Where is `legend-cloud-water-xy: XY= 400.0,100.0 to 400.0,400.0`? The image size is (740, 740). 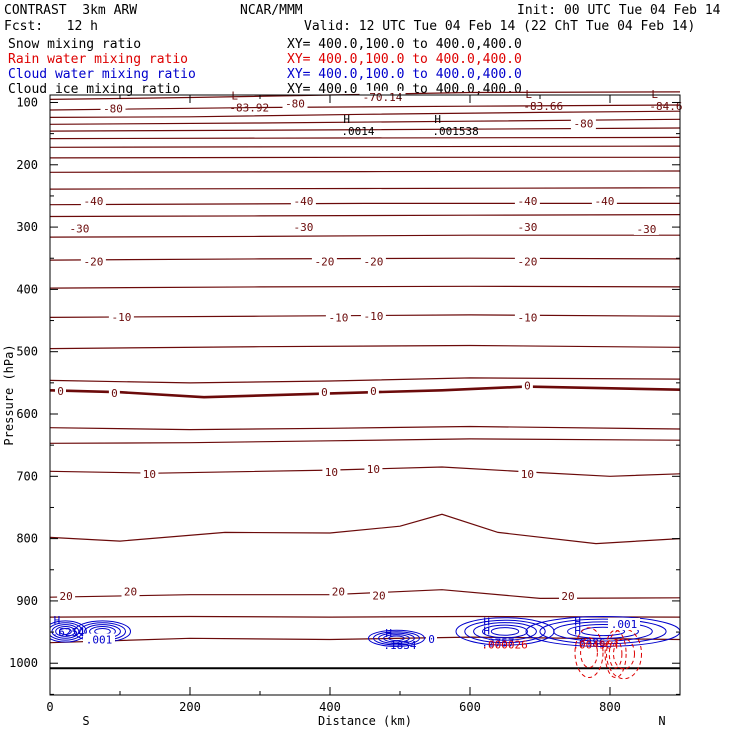 legend-cloud-water-xy: XY= 400.0,100.0 to 400.0,400.0 is located at coordinates (404, 74).